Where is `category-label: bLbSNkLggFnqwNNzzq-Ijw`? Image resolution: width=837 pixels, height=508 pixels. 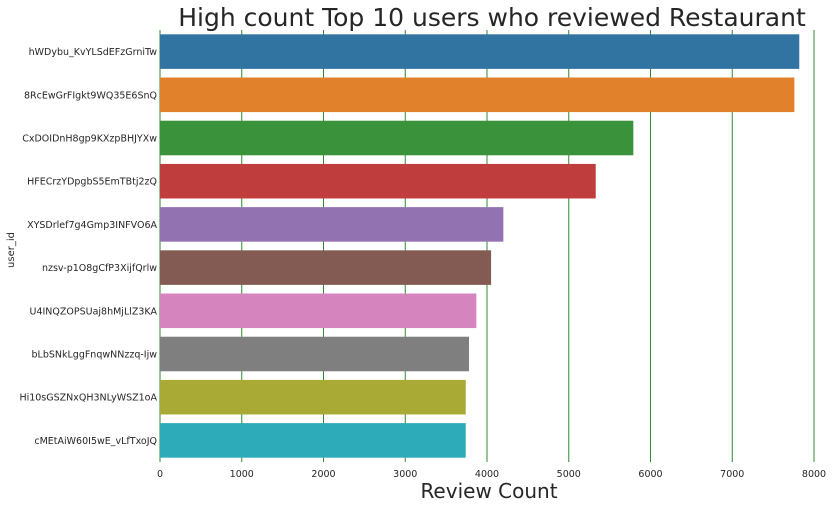
category-label: bLbSNkLggFnqwNNzzq-Ijw is located at coordinates (95, 355).